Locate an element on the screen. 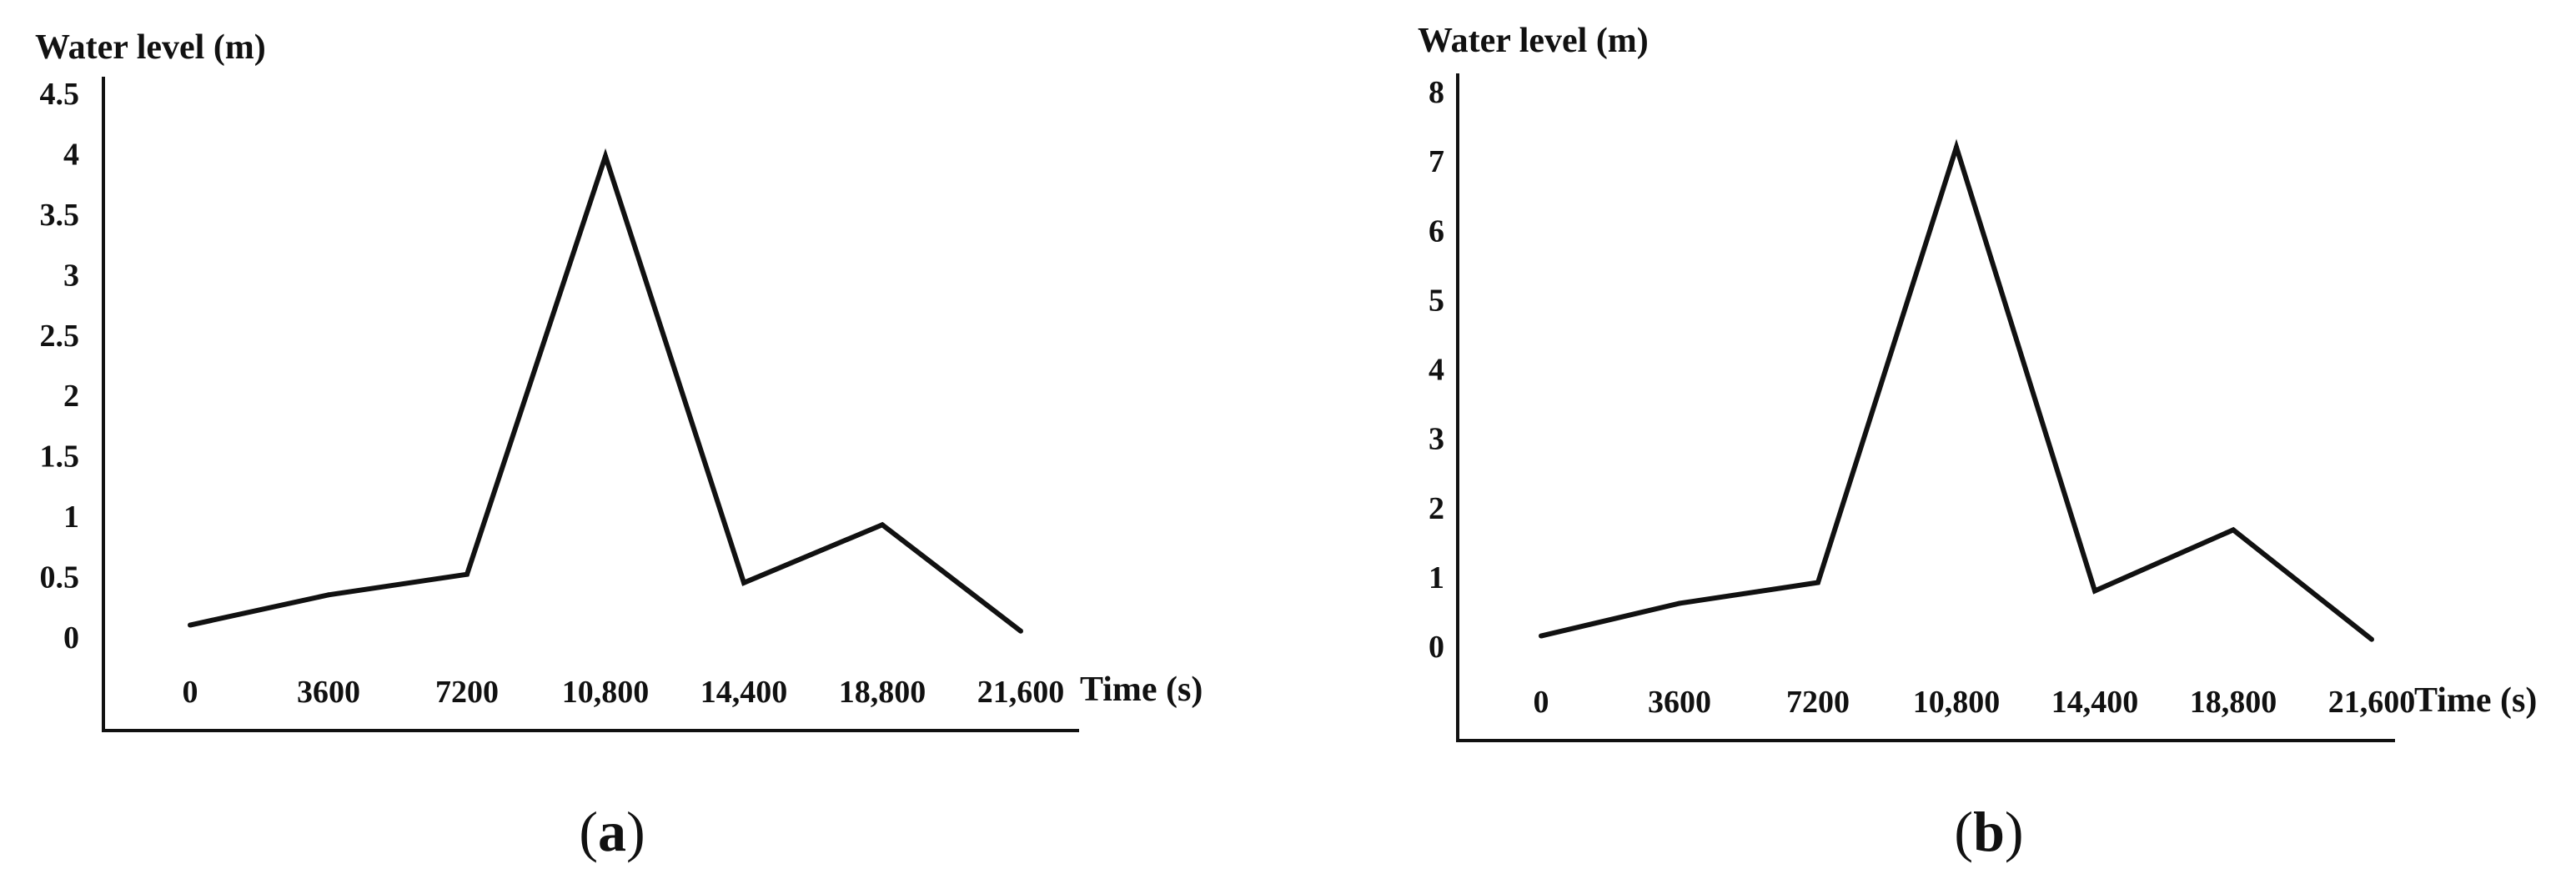  panel-letter: b is located at coordinates (1989, 831).